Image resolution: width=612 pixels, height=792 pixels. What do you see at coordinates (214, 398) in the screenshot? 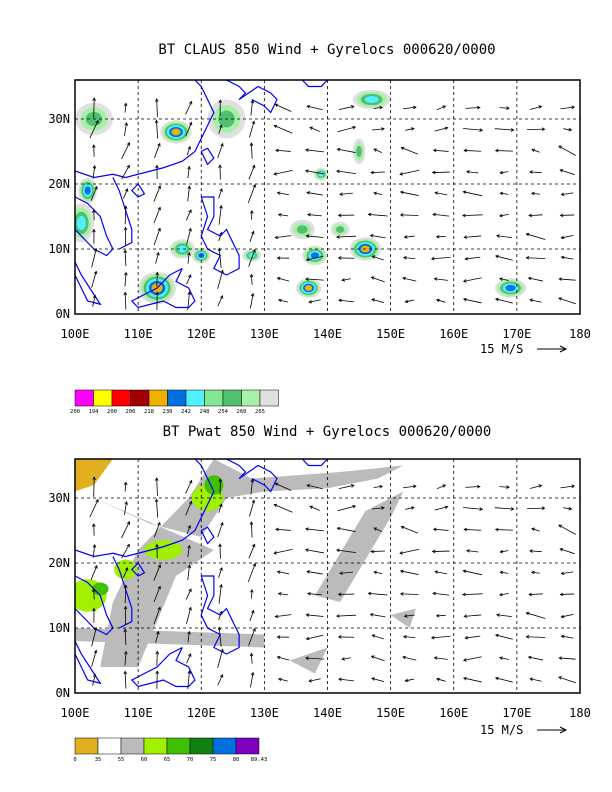
I see `colorbar-swatch` at bounding box center [214, 398].